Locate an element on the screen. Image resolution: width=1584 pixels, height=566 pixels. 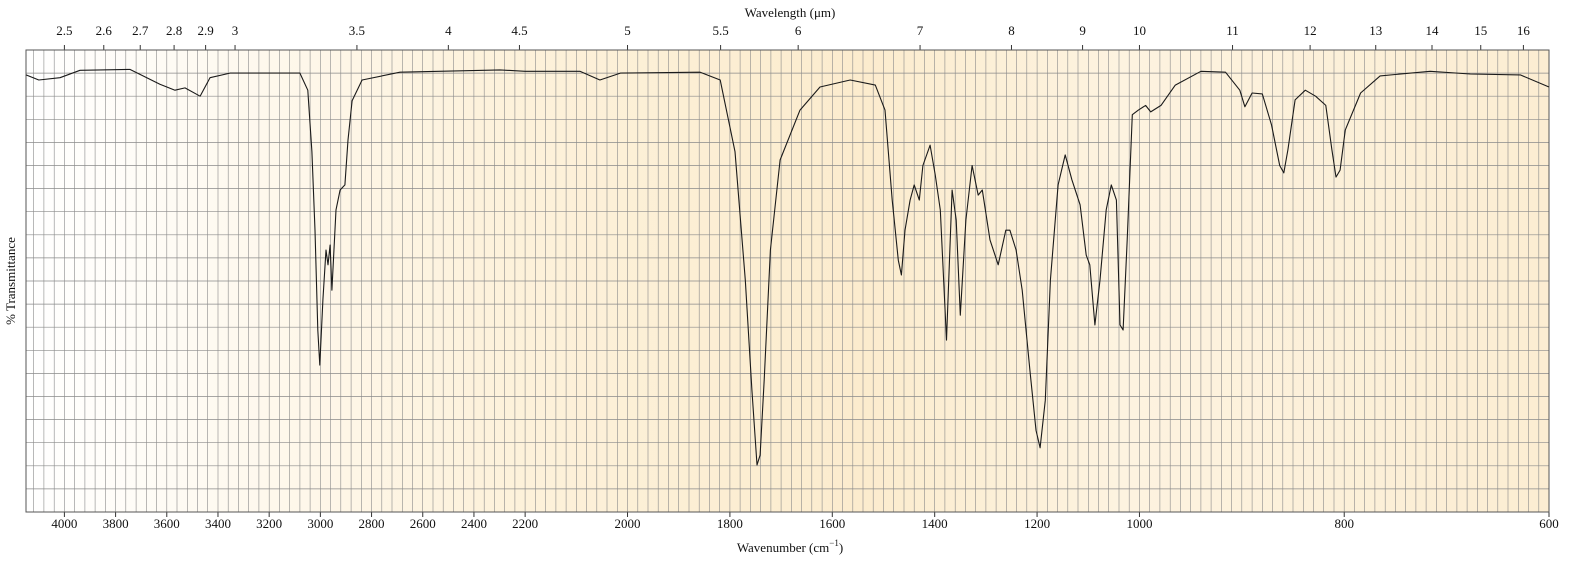
x2-tick-label: 5 is located at coordinates (627, 30).